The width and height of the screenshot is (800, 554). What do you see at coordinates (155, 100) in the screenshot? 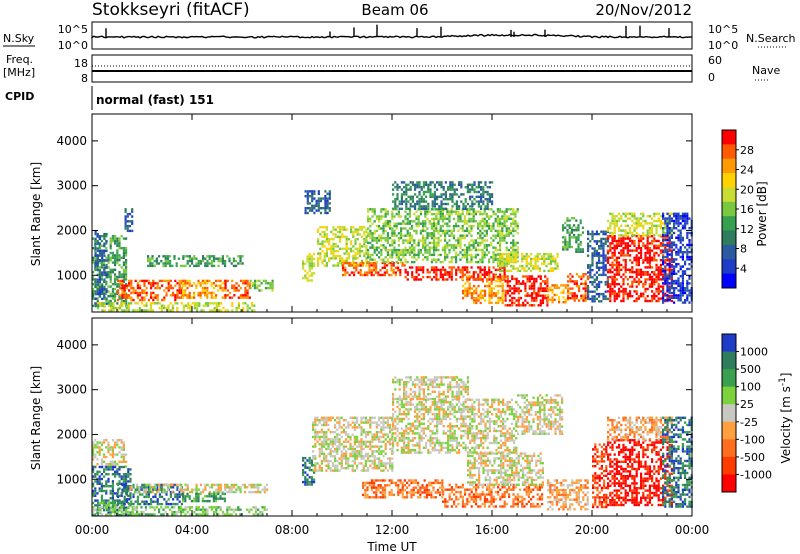
I see `cpid-value: normal (fast) 151` at bounding box center [155, 100].